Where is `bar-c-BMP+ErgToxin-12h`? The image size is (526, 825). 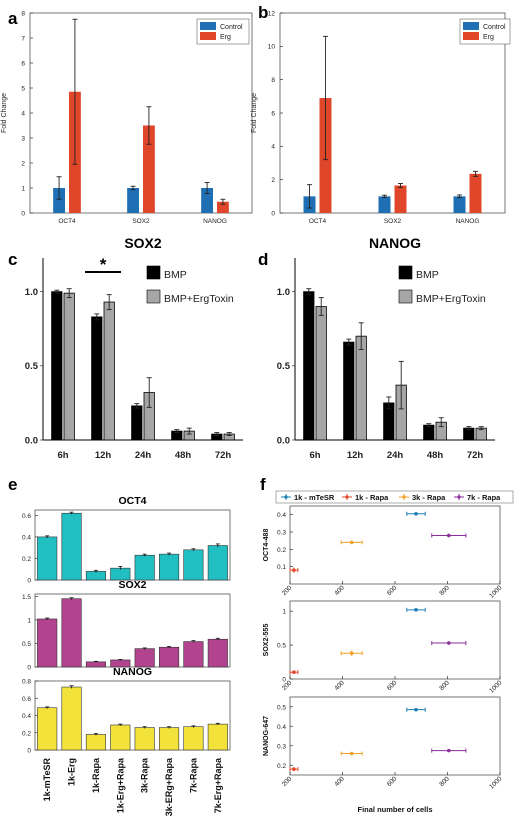
bar-c-BMP+ErgToxin-12h is located at coordinates (109, 371).